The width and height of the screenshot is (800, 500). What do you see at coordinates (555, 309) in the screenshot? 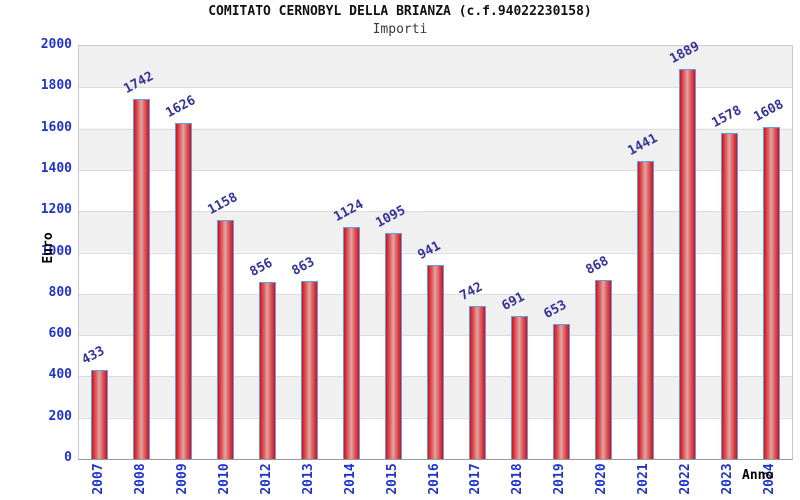
I see `bar-value-label: 653` at bounding box center [555, 309].